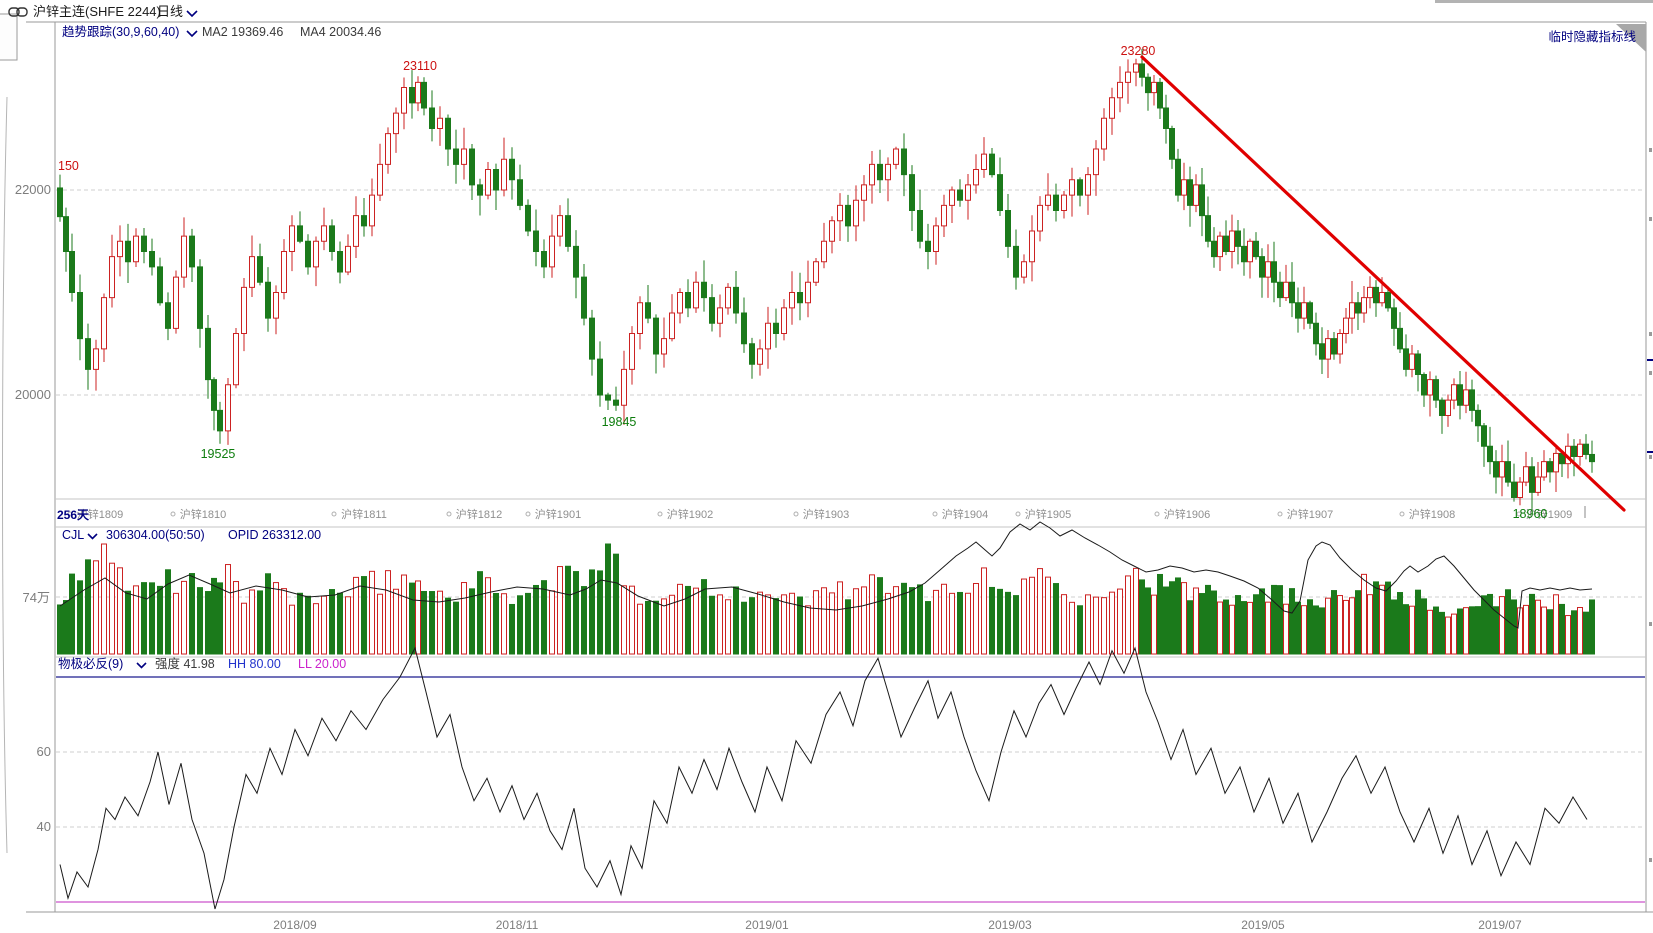 This screenshot has height=933, width=1653. I want to click on date-label: 2019/01, so click(767, 925).